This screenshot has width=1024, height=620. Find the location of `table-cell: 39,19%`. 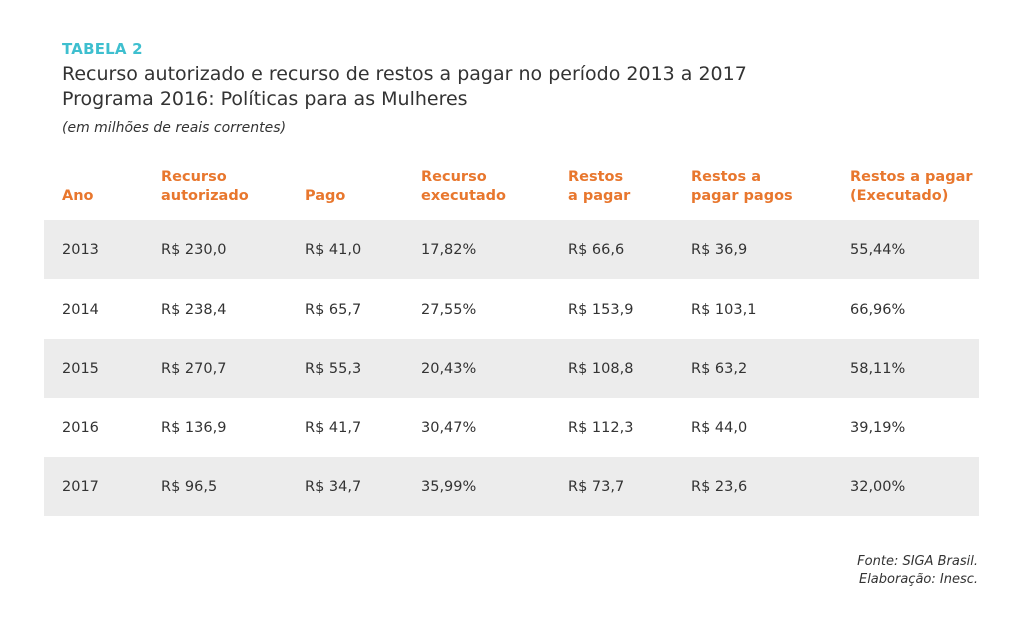

table-cell: 39,19% is located at coordinates (878, 427).